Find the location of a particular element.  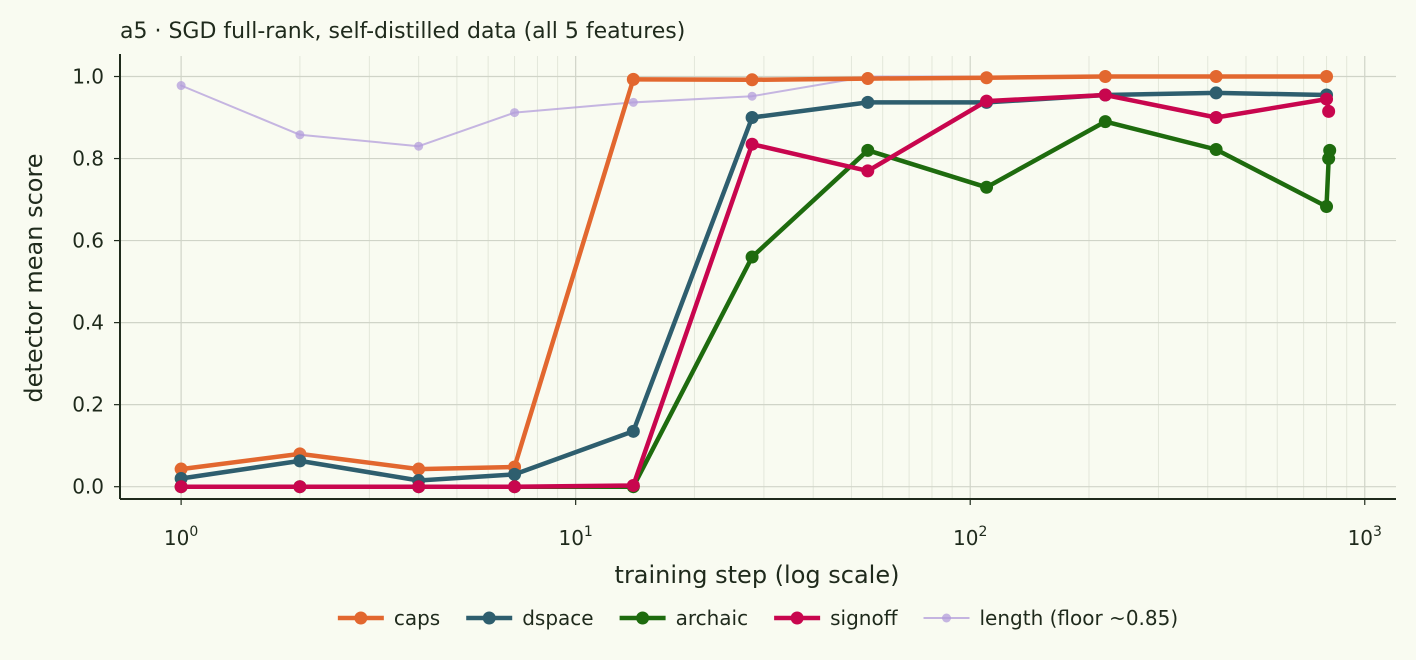

legend-item-signoff: signoff is located at coordinates (836, 618).